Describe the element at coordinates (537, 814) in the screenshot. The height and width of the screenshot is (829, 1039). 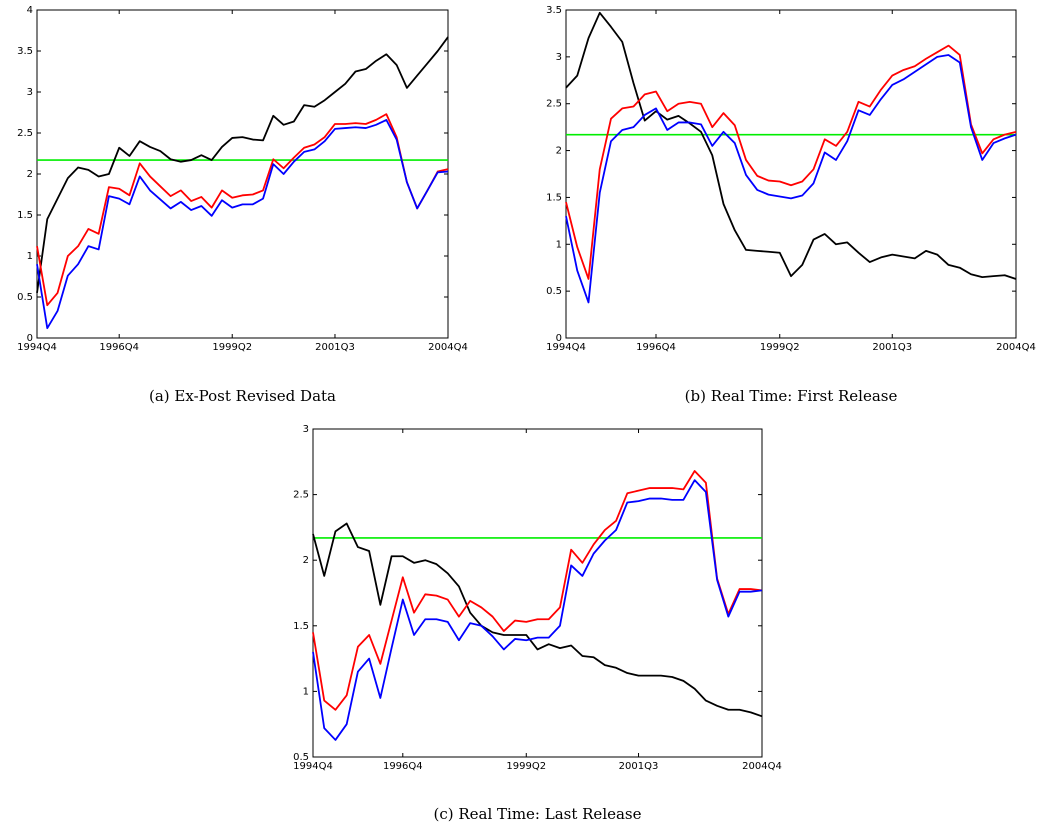
I see `caption: (c) Real Time: Last Release` at that location.